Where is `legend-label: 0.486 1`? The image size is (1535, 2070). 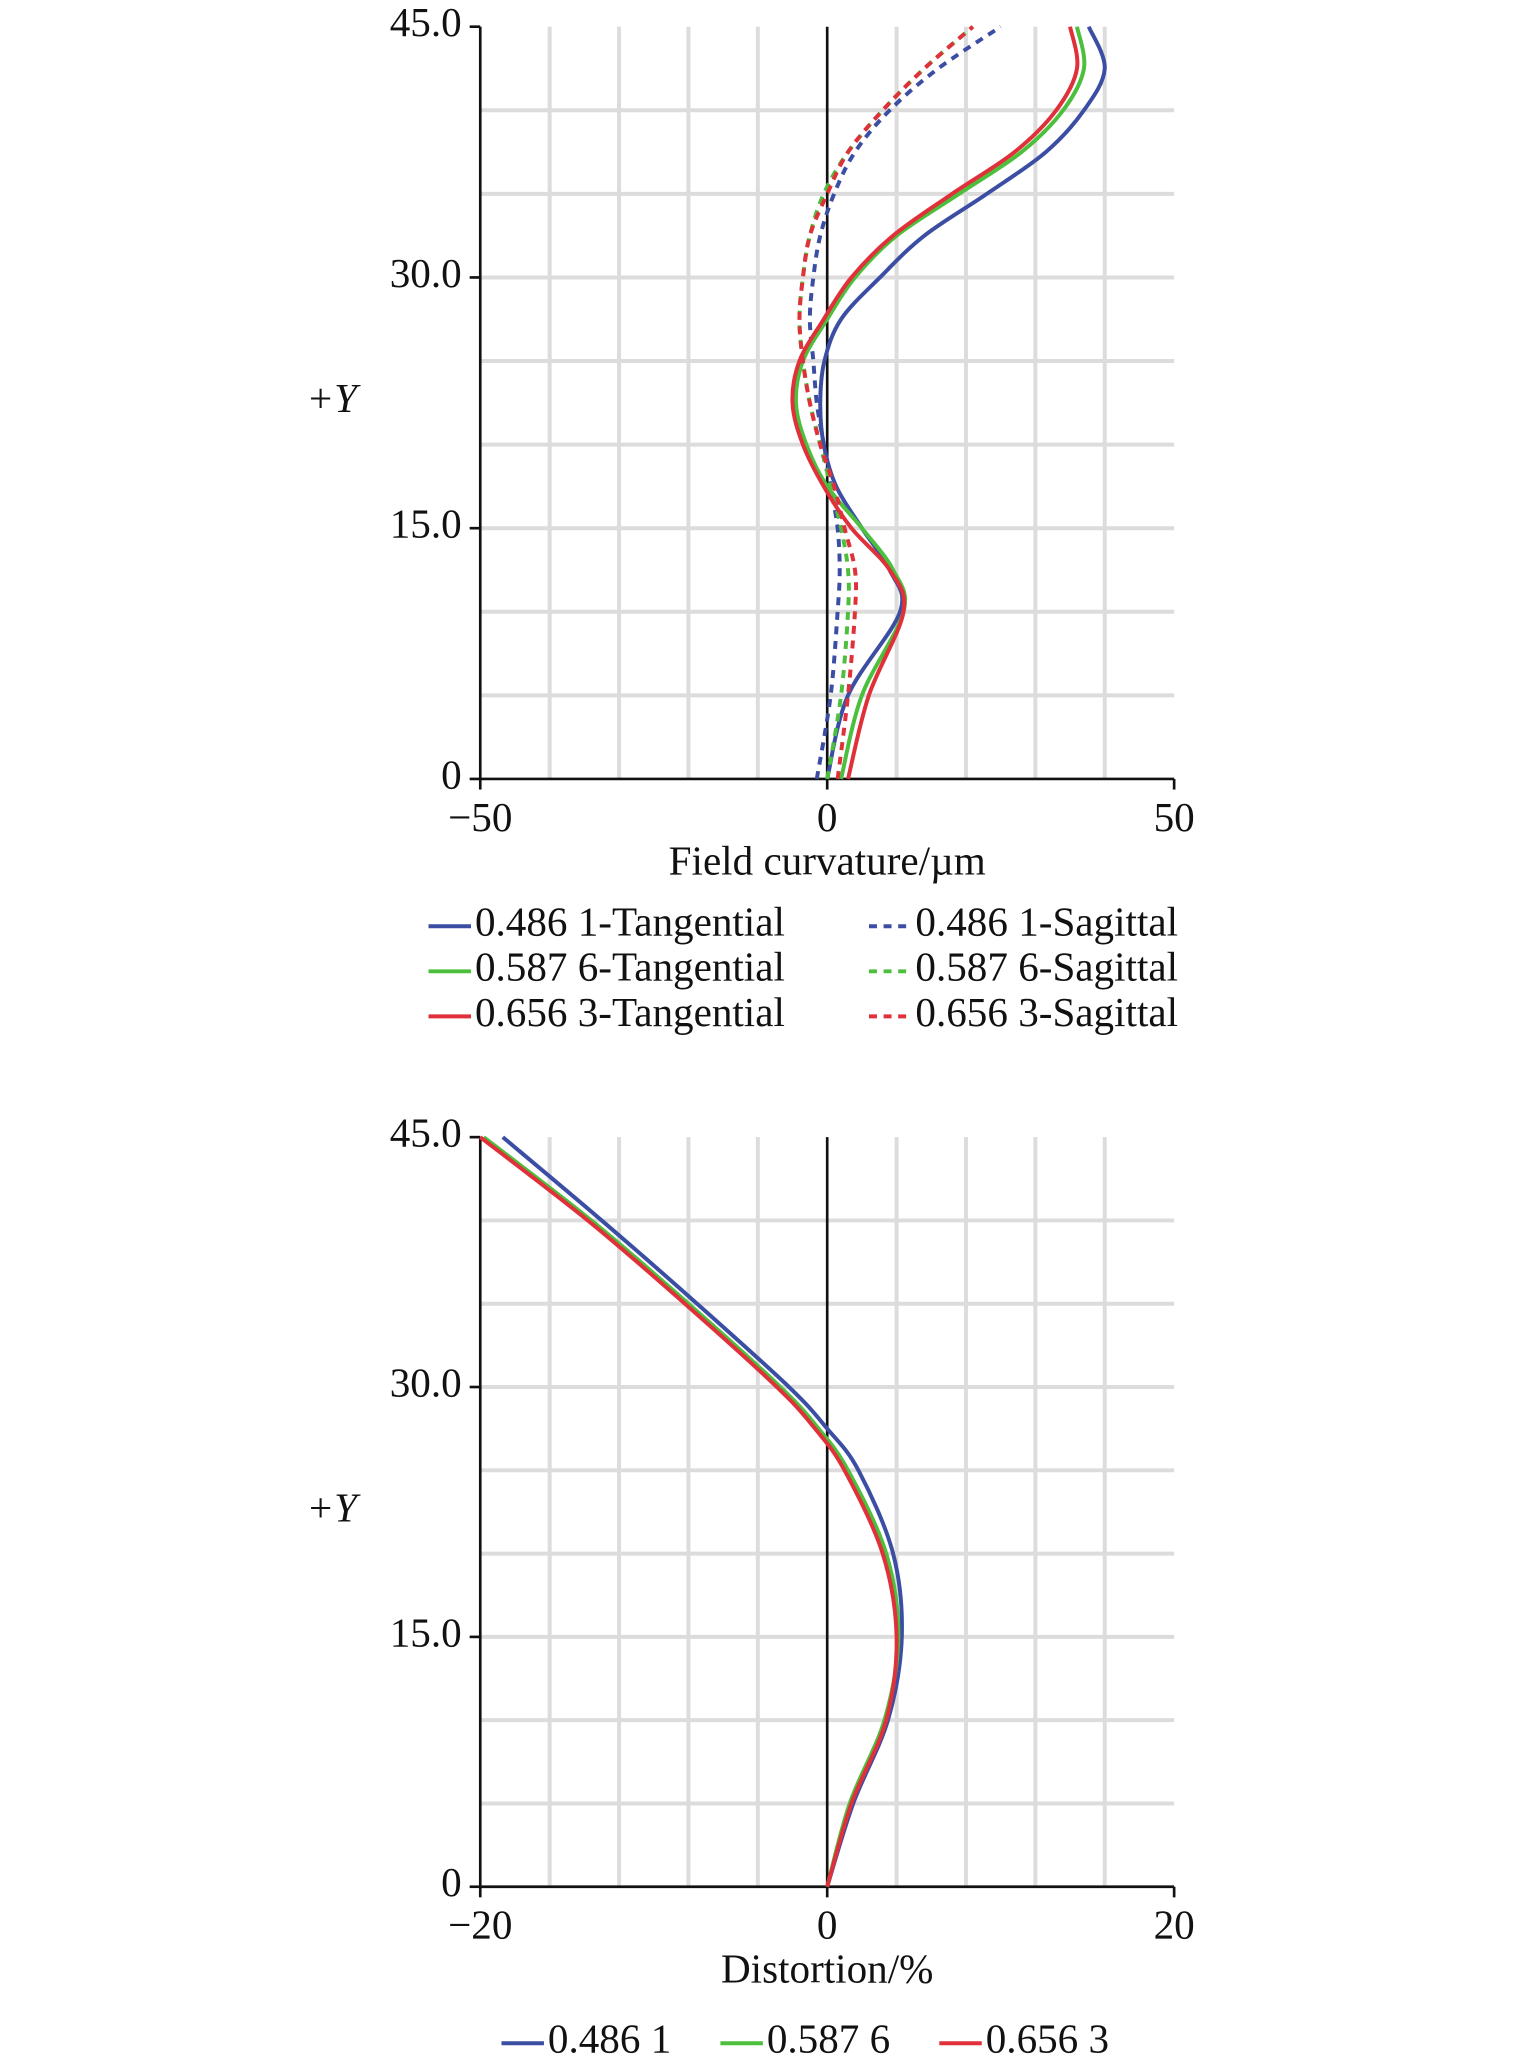 legend-label: 0.486 1 is located at coordinates (609, 2039).